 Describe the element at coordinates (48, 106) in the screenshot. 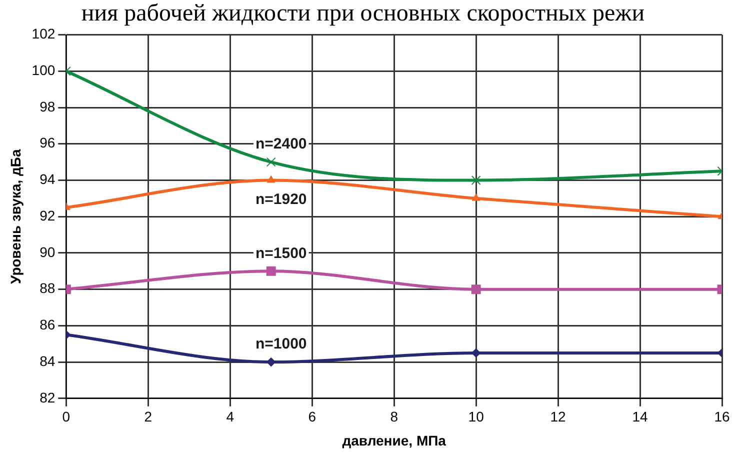

I see `y-tick-label: 98` at that location.